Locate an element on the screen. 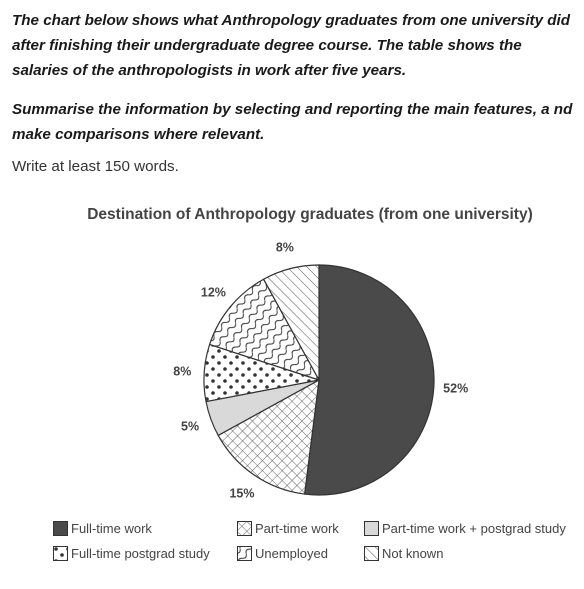  legend-label-not-known: Not known is located at coordinates (413, 553).